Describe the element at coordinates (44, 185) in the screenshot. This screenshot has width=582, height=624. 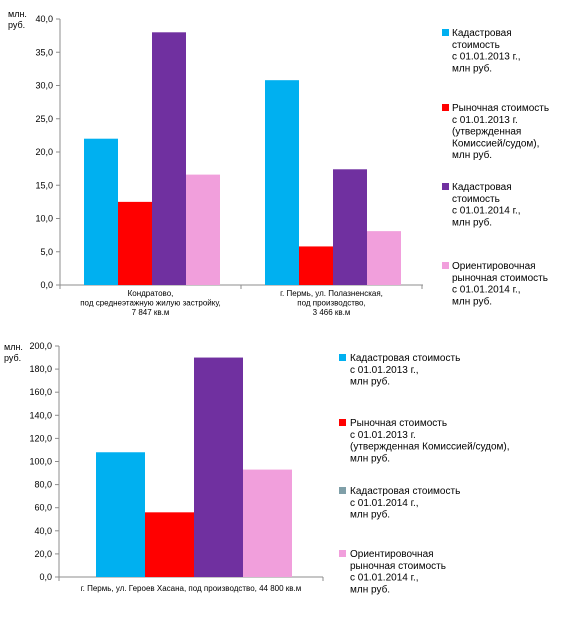
I see `y-tick-label: 15,0` at that location.